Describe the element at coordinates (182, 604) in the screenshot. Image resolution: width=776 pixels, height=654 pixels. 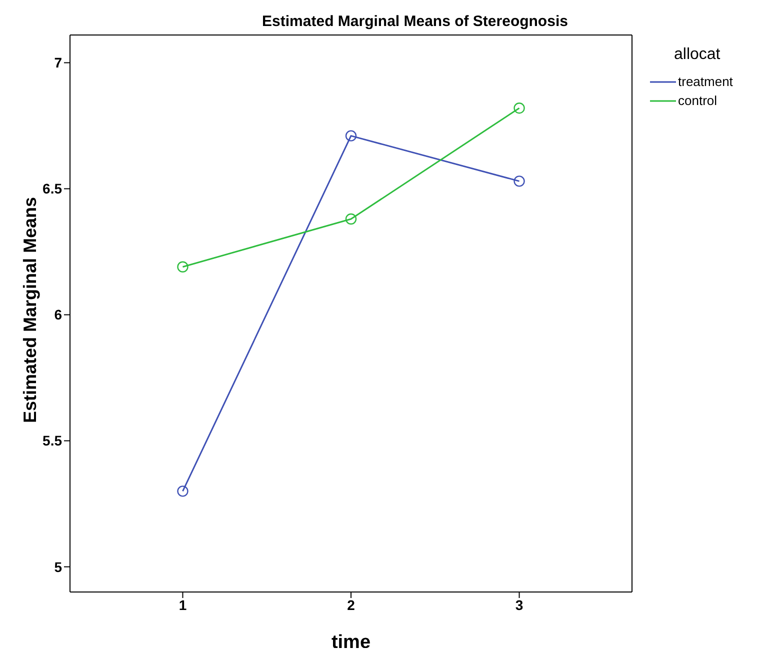
I see `x-tick-label: 1` at that location.